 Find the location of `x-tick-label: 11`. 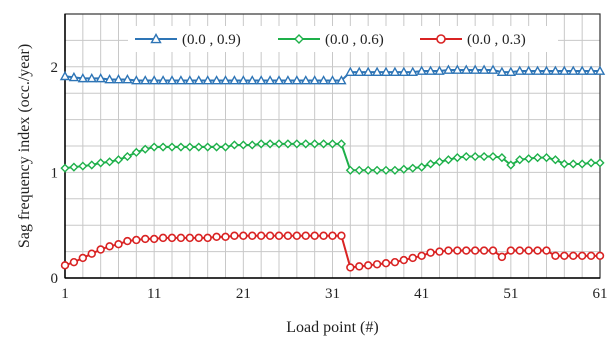

x-tick-label: 11 is located at coordinates (154, 294).